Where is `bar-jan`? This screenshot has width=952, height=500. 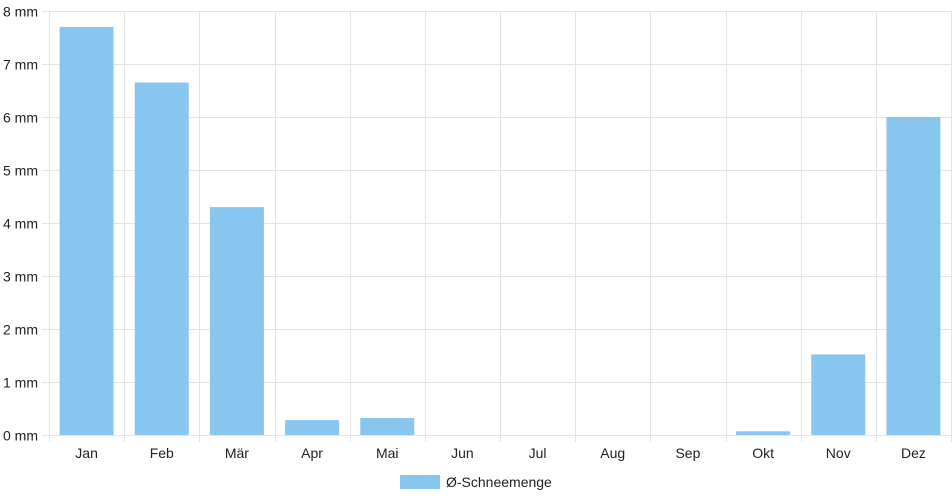 bar-jan is located at coordinates (86, 231).